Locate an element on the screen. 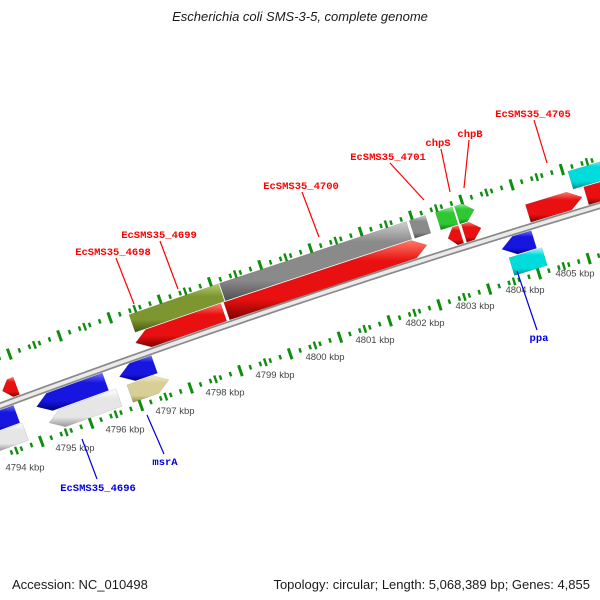 The height and width of the screenshot is (600, 600). gene-callout-label: EcSMS35_4699 is located at coordinates (159, 236).